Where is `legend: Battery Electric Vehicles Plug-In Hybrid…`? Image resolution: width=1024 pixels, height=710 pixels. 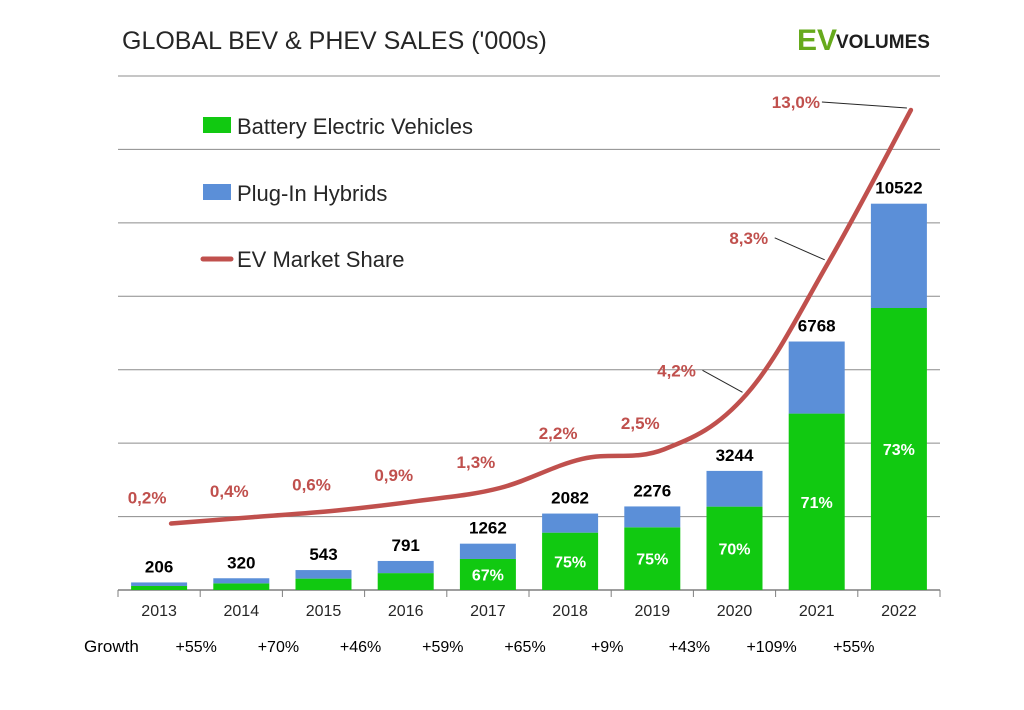
legend: Battery Electric Vehicles Plug-In Hybrid… is located at coordinates (336, 193).